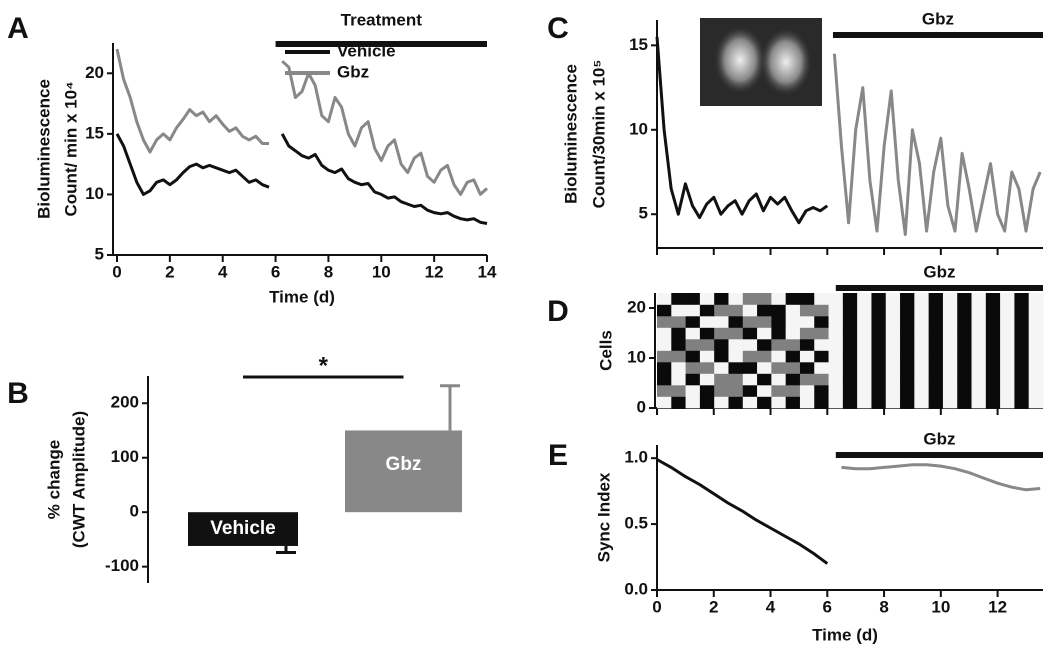 The image size is (1050, 657). What do you see at coordinates (643, 213) in the screenshot?
I see `y-tick-label: 5` at bounding box center [643, 213].